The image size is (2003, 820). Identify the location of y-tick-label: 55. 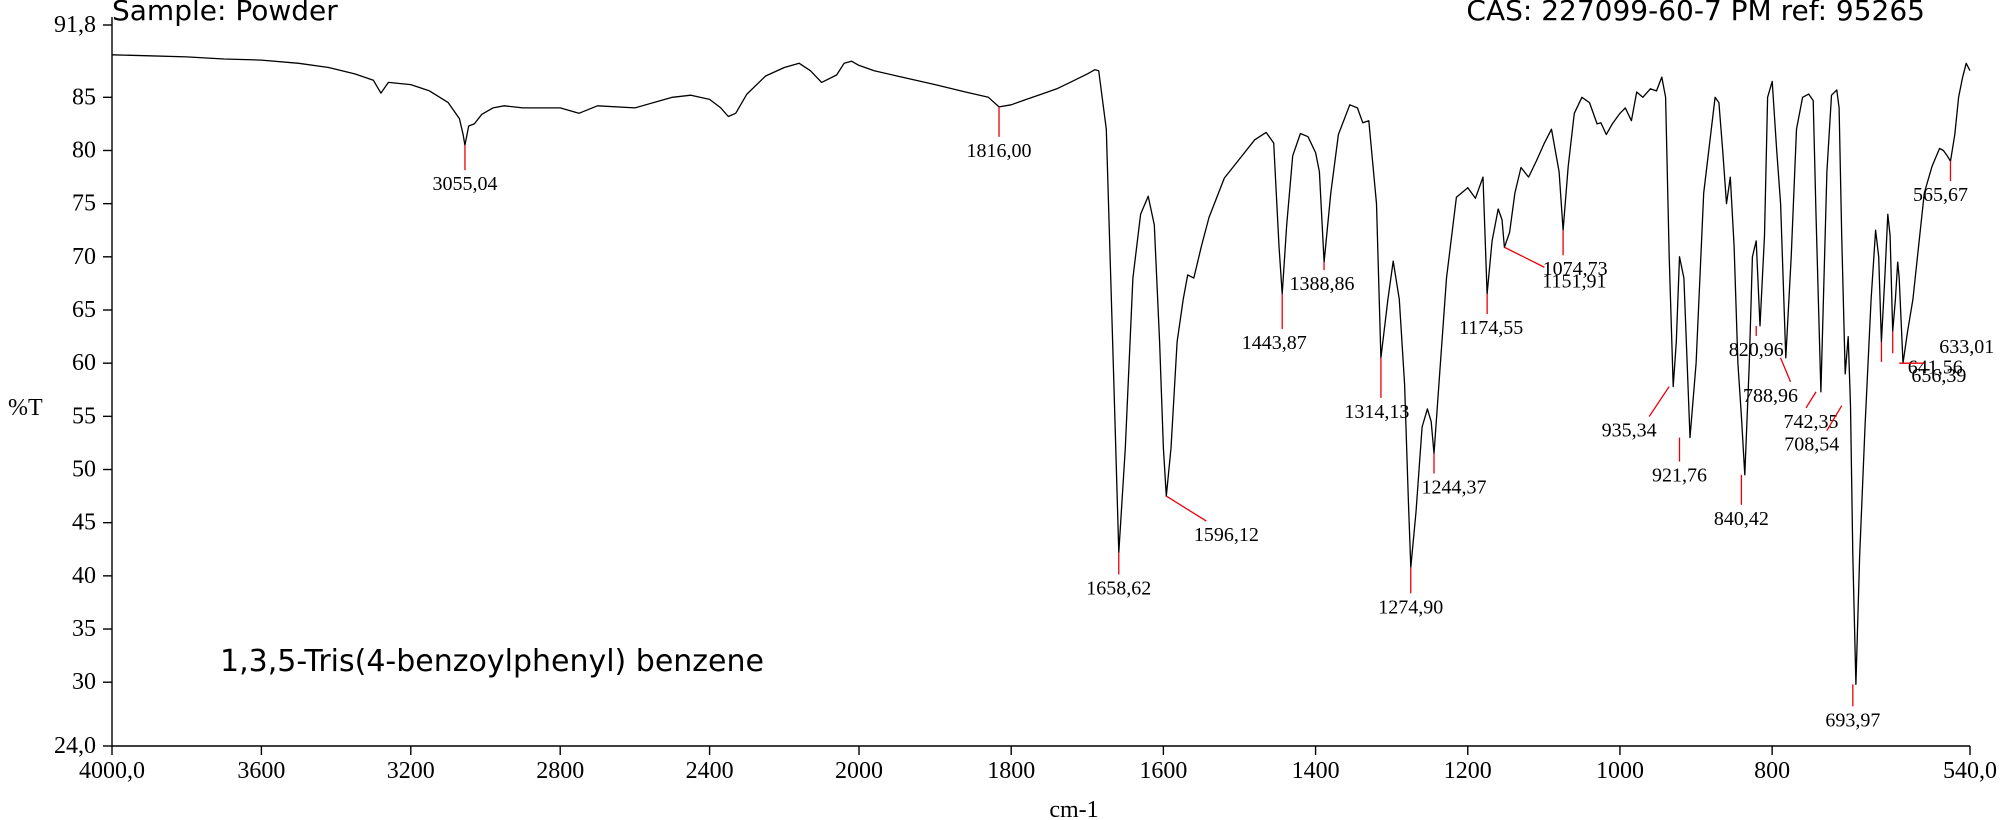
(84, 416).